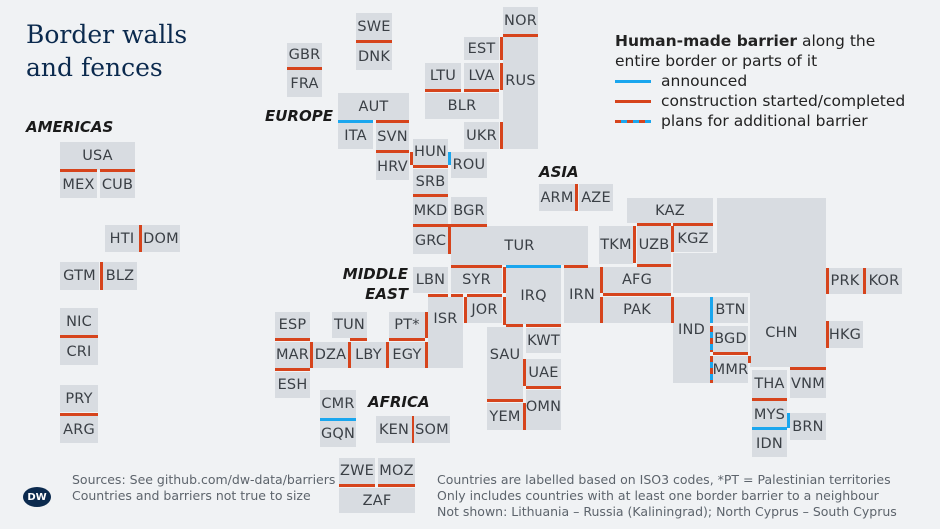  Describe the element at coordinates (769, 428) in the screenshot. I see `barrier-mys-idn-announced` at that location.